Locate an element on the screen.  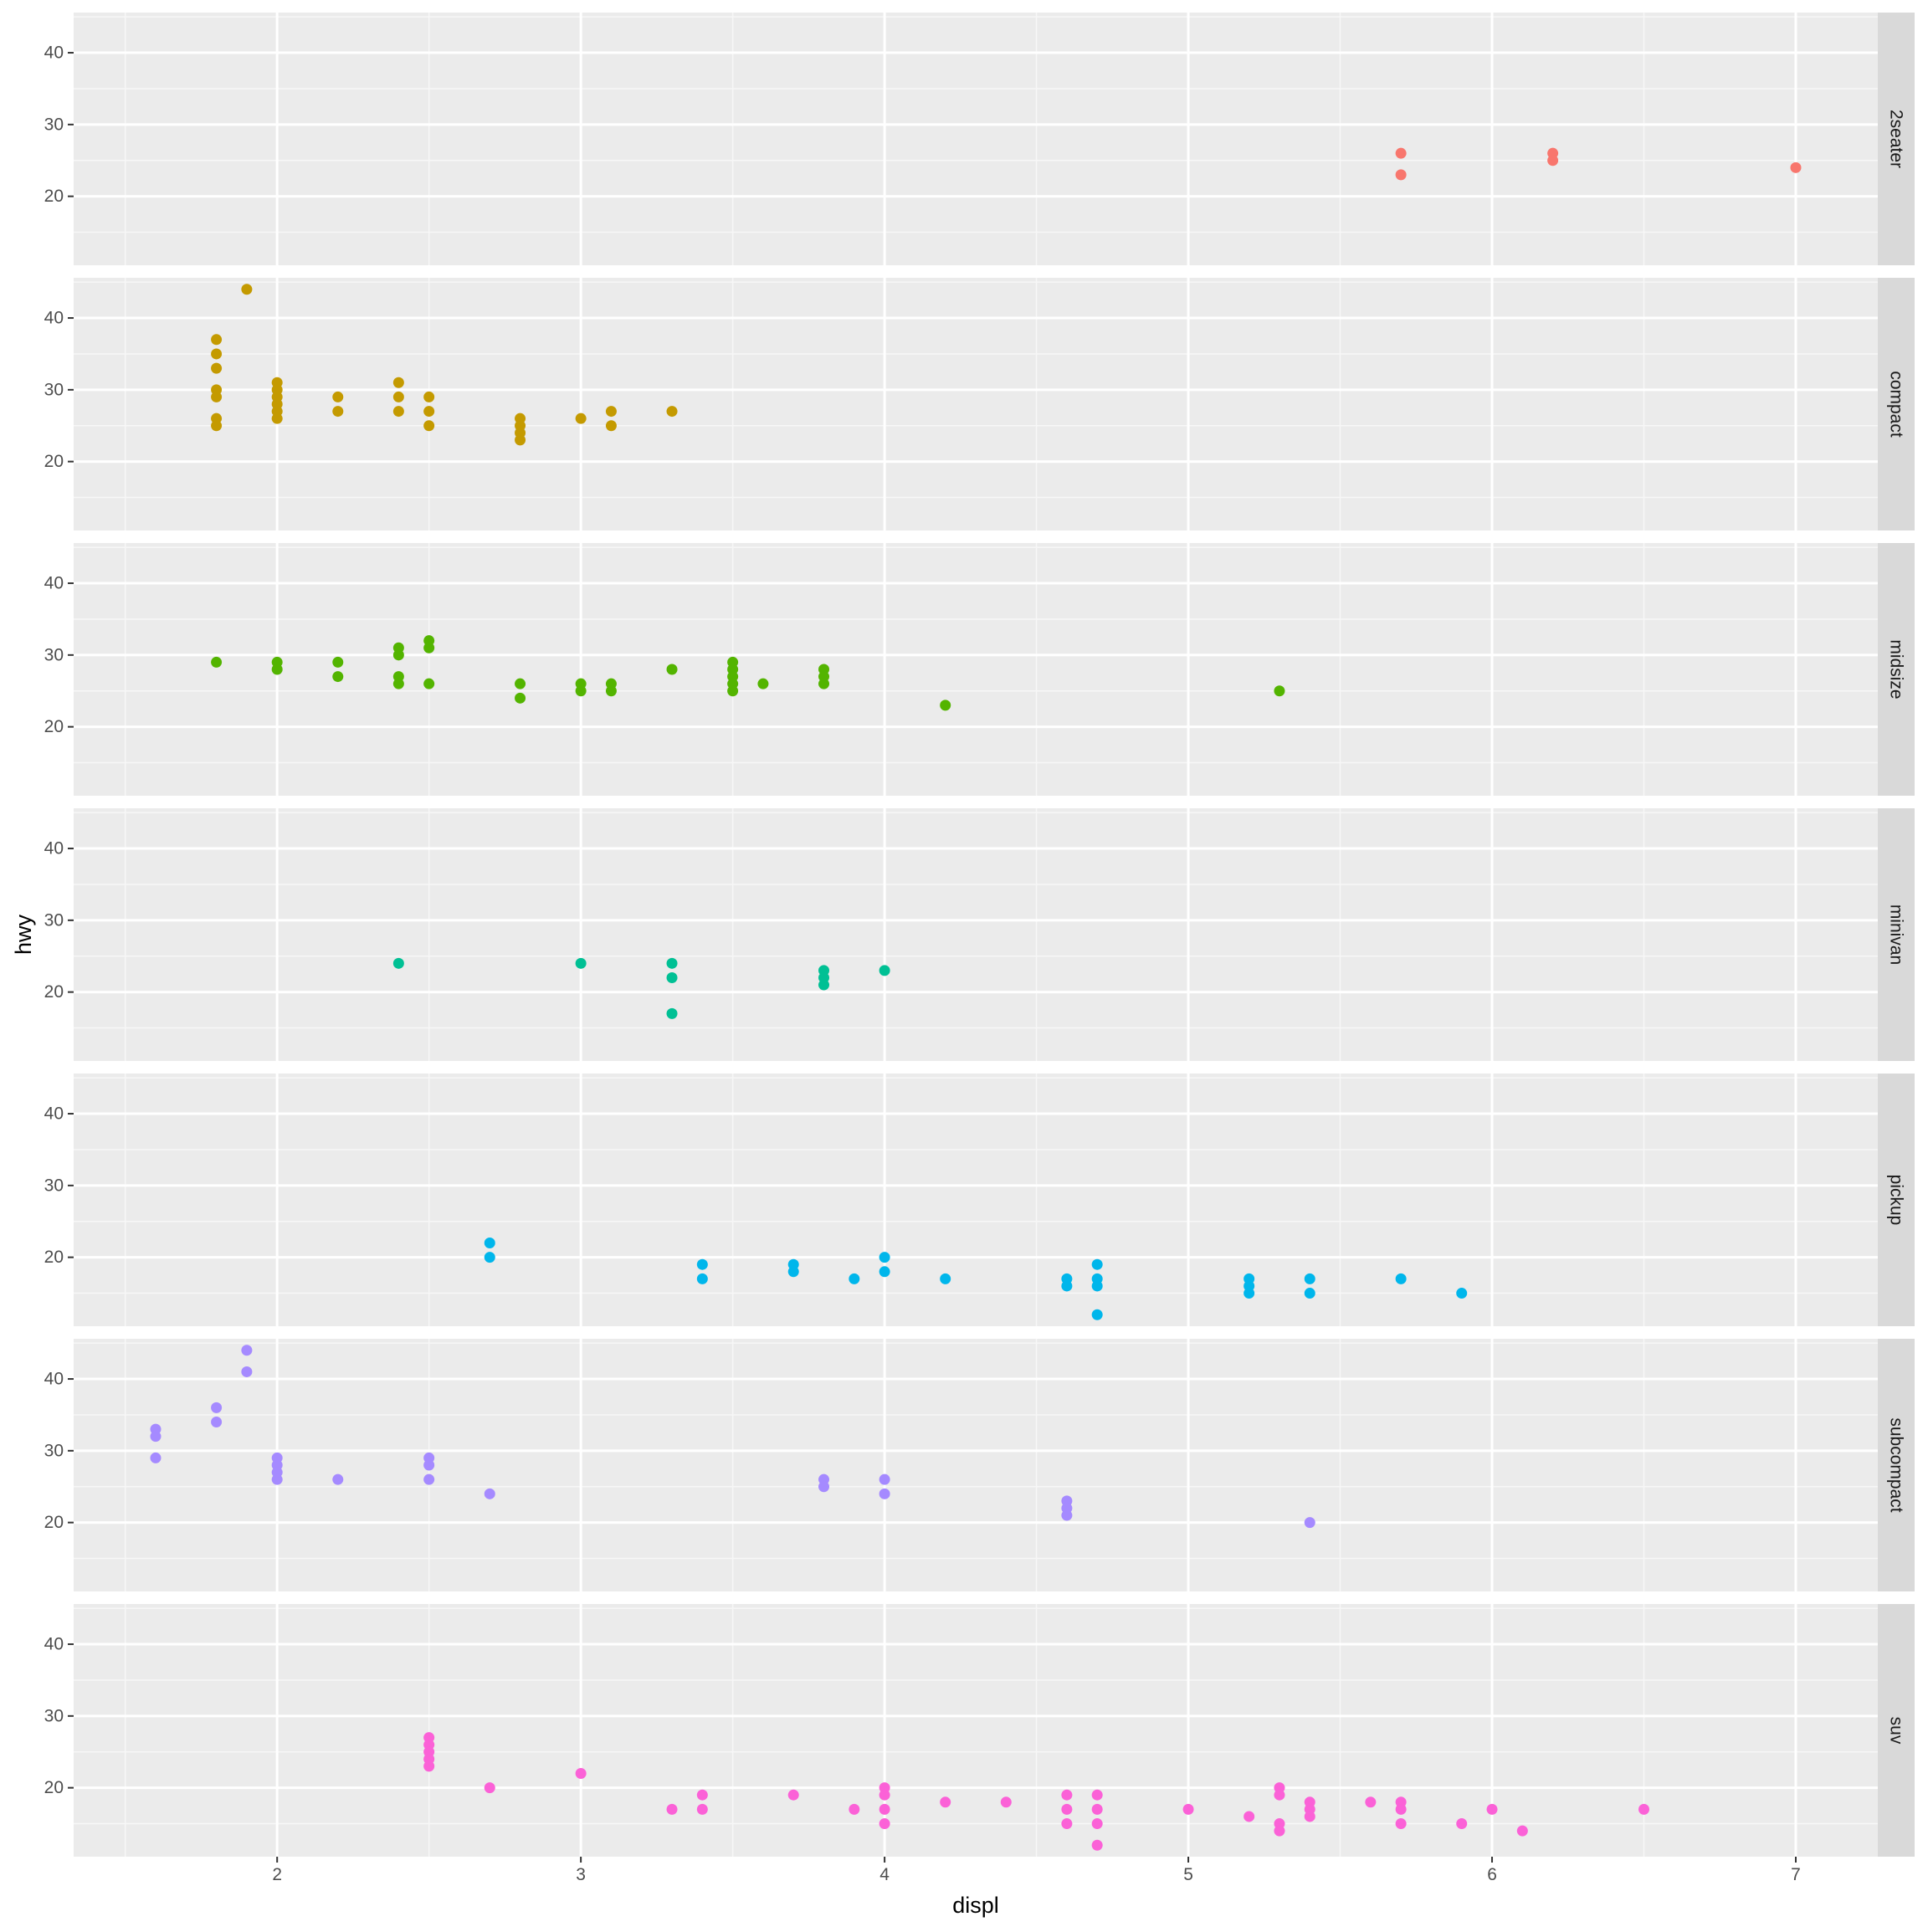
x-tick-label: 7 is located at coordinates (1796, 1874).